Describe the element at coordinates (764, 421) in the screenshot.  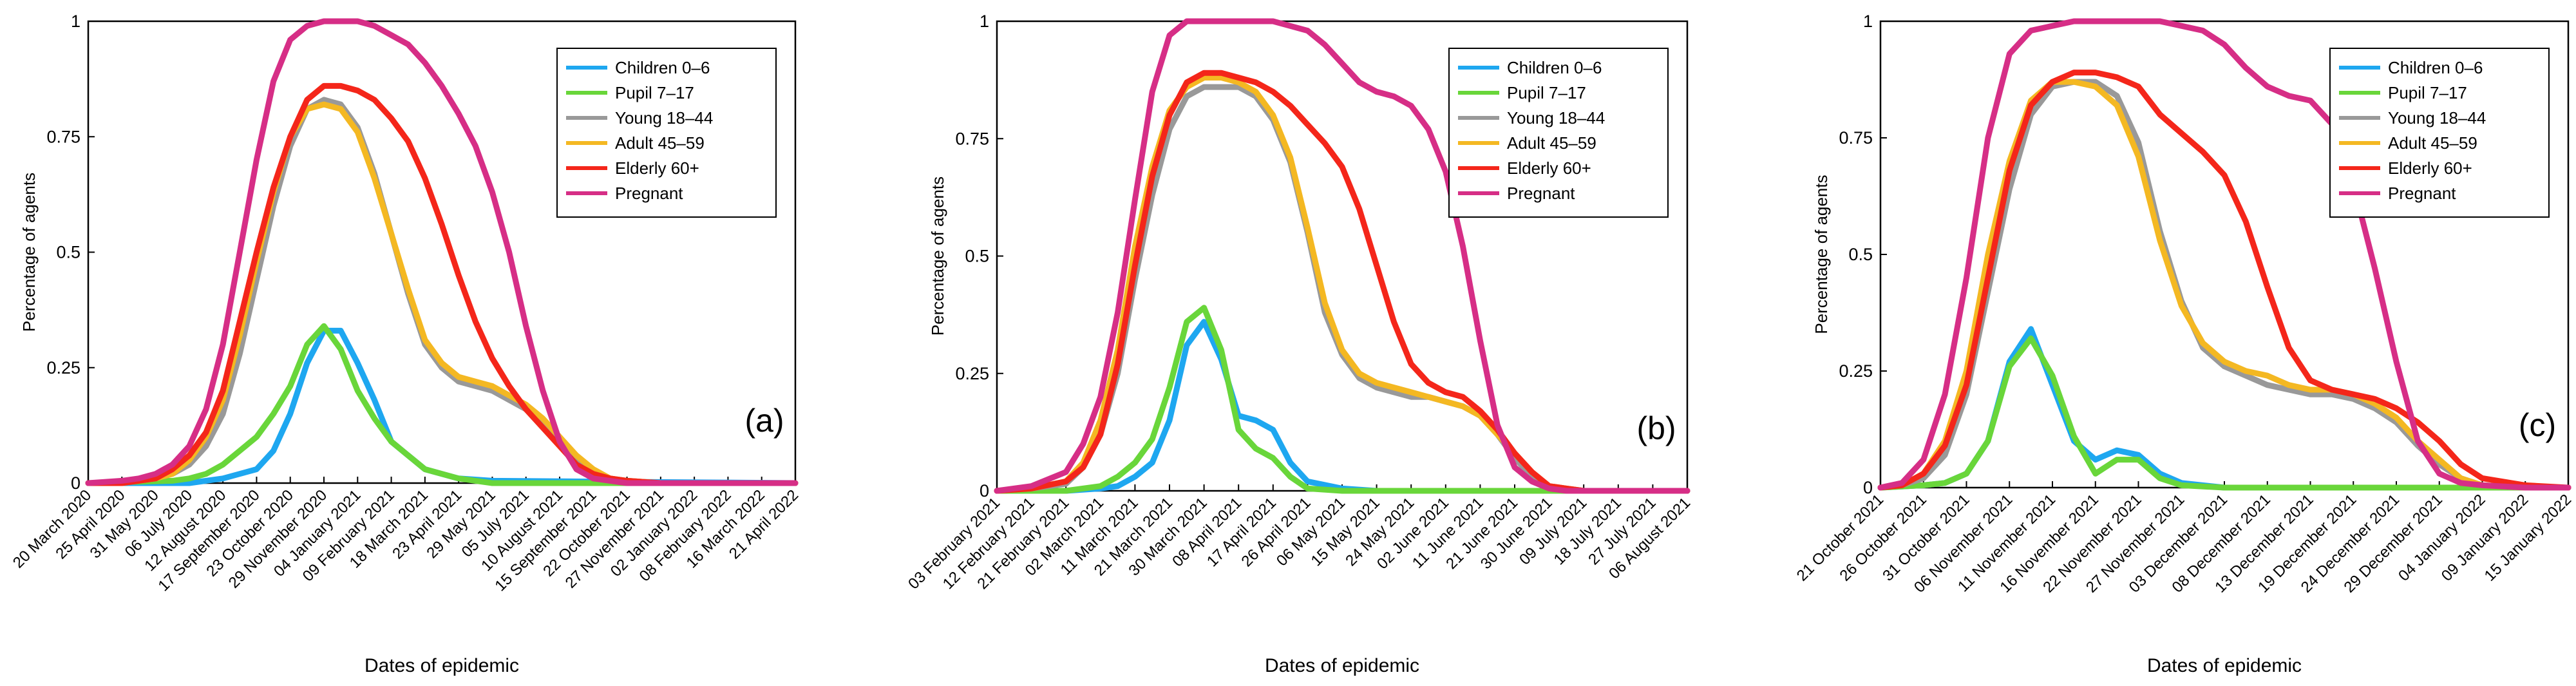
I see `panel-label: (a)` at that location.